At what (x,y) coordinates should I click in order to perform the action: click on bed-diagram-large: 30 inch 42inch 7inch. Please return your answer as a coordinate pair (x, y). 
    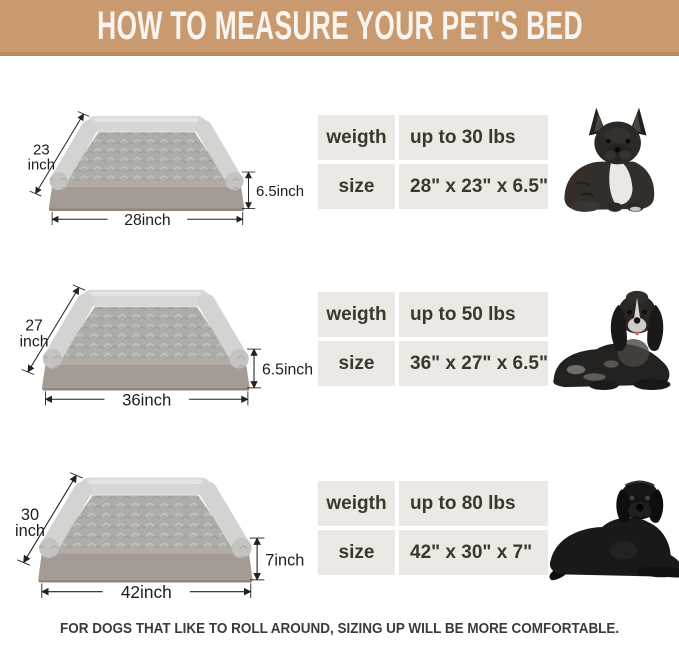
    Looking at the image, I should click on (159, 536).